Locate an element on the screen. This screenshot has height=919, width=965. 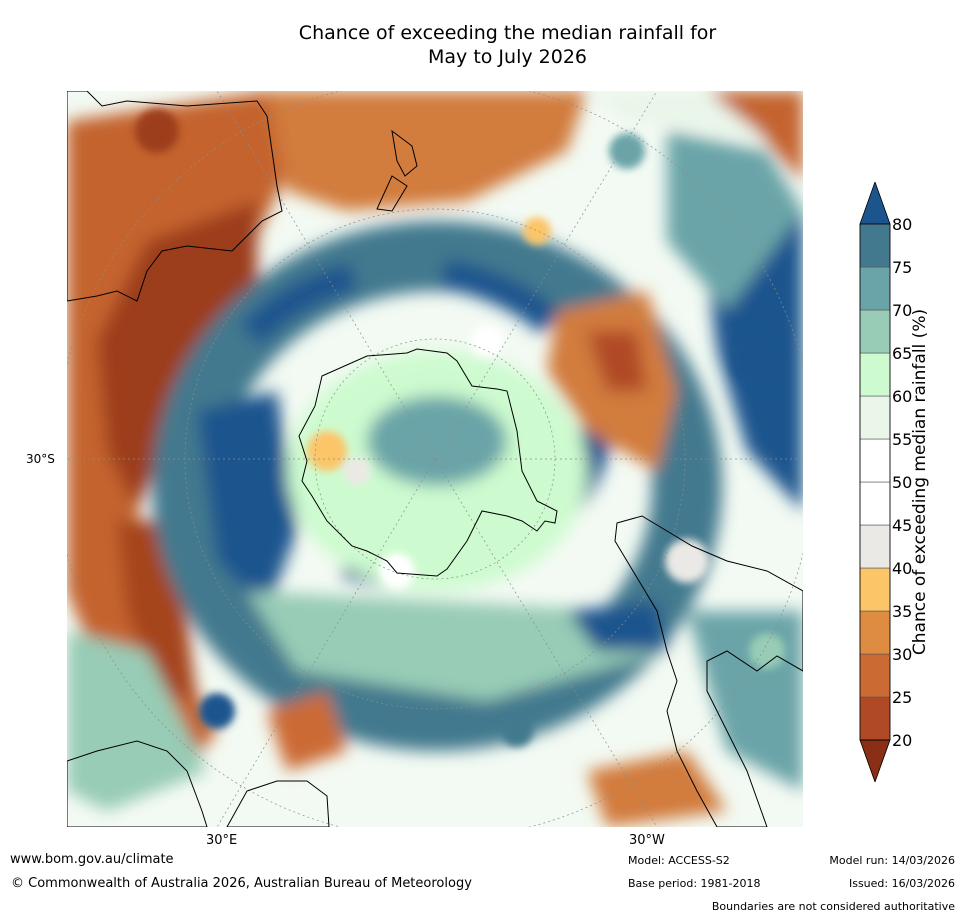
colorbar-tick-label: 80 is located at coordinates (902, 224).